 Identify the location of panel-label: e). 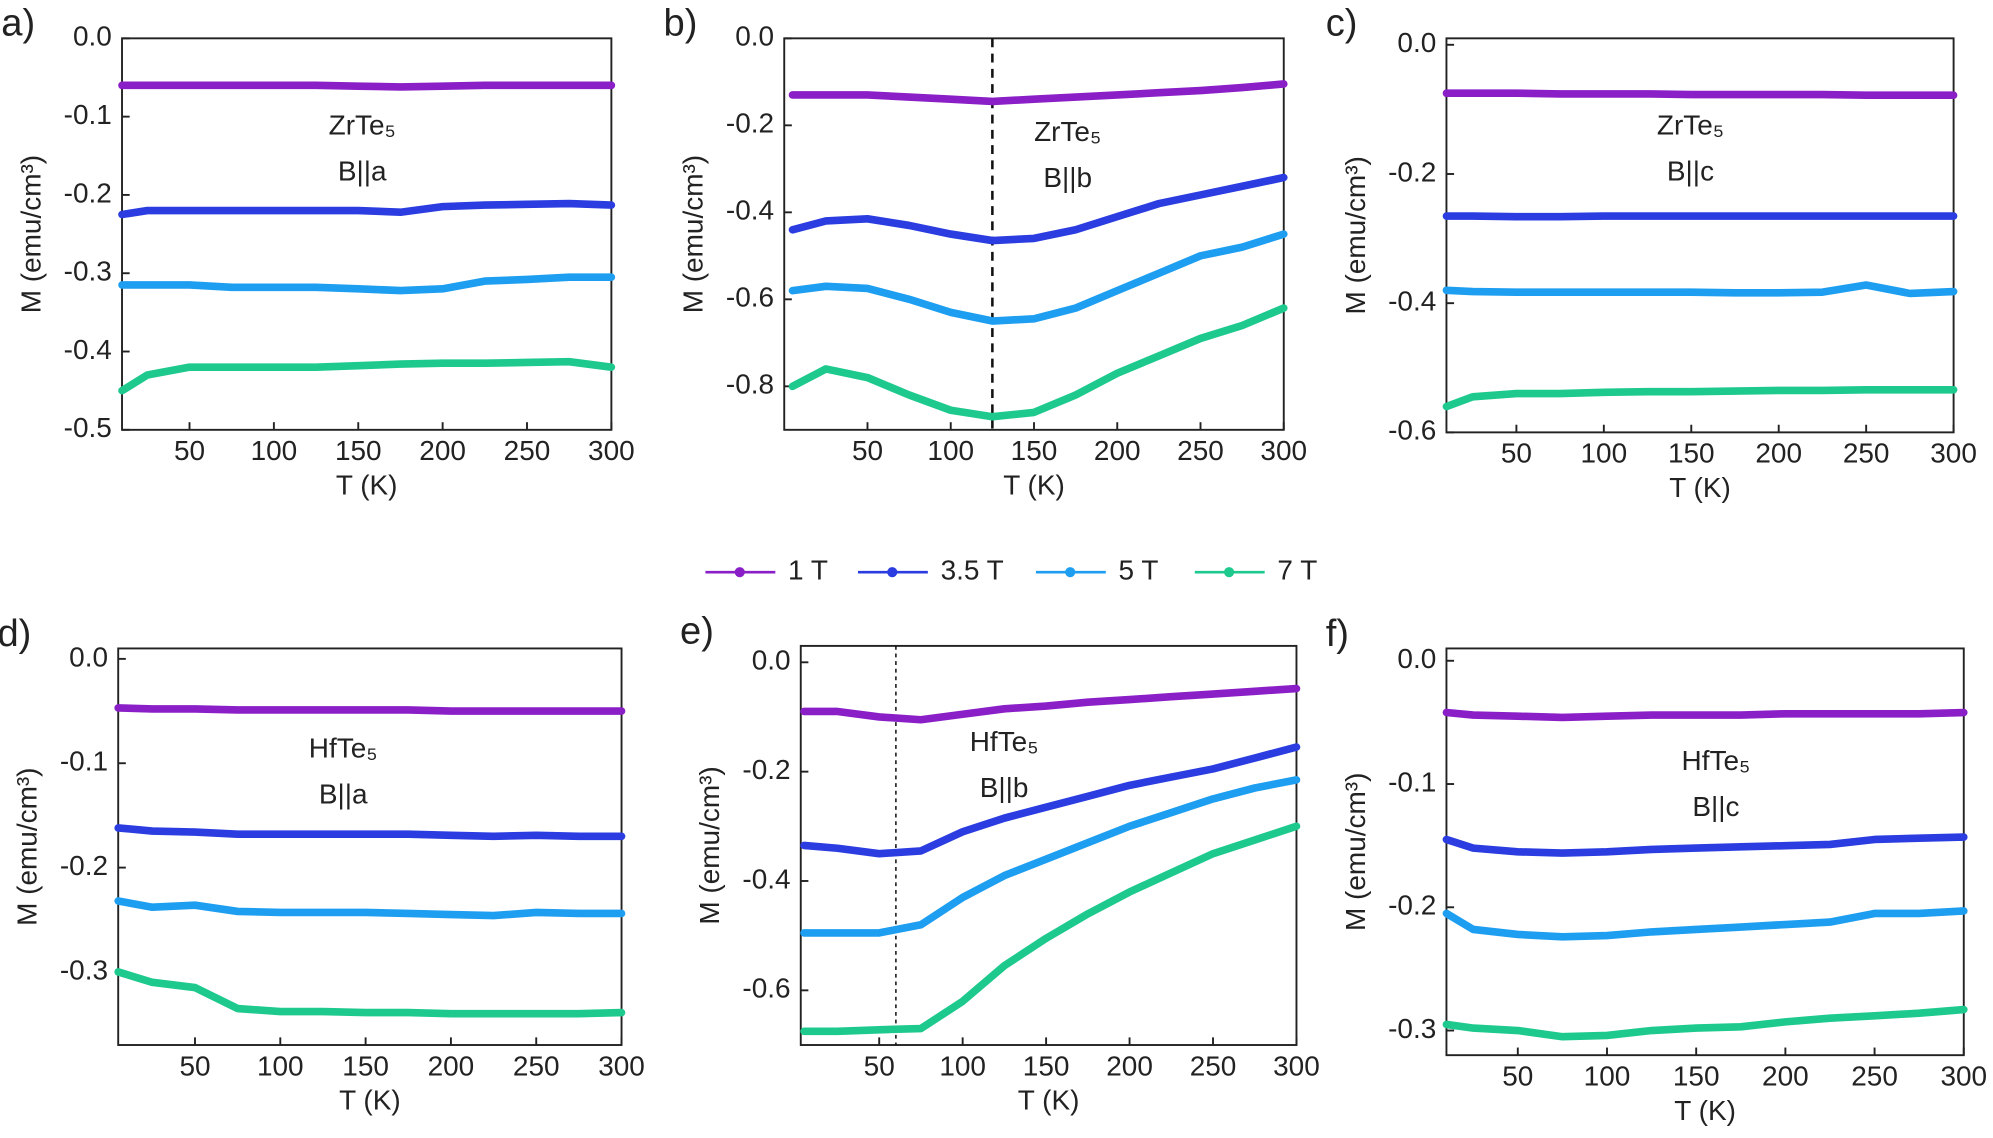
(697, 630).